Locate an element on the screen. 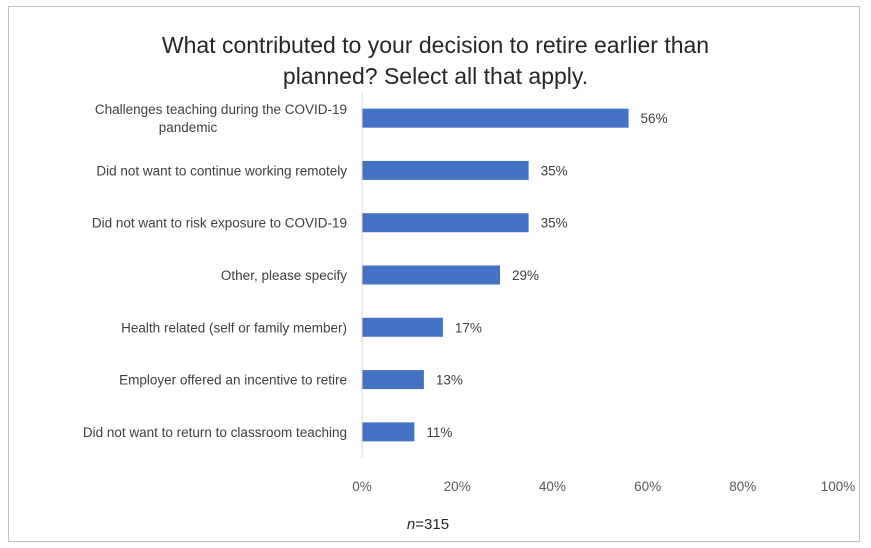  x-tick-label: 20% is located at coordinates (457, 486).